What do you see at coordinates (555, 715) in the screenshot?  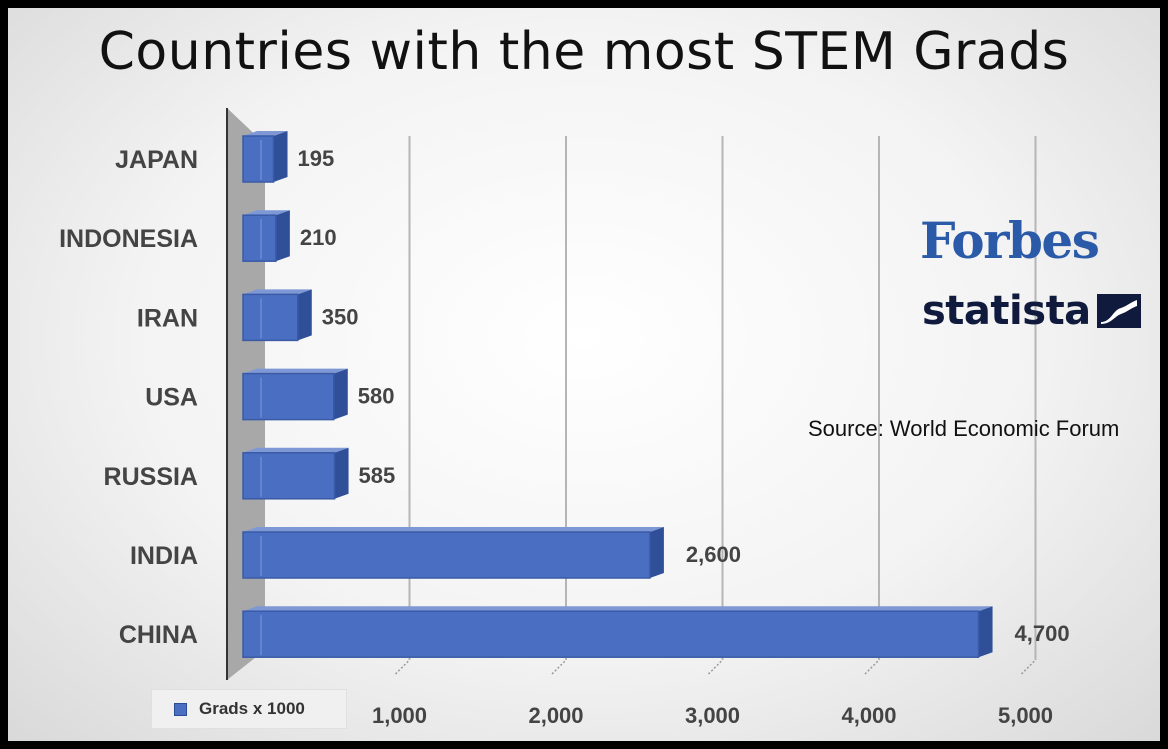 I see `x-tick-label: 2,000` at bounding box center [555, 715].